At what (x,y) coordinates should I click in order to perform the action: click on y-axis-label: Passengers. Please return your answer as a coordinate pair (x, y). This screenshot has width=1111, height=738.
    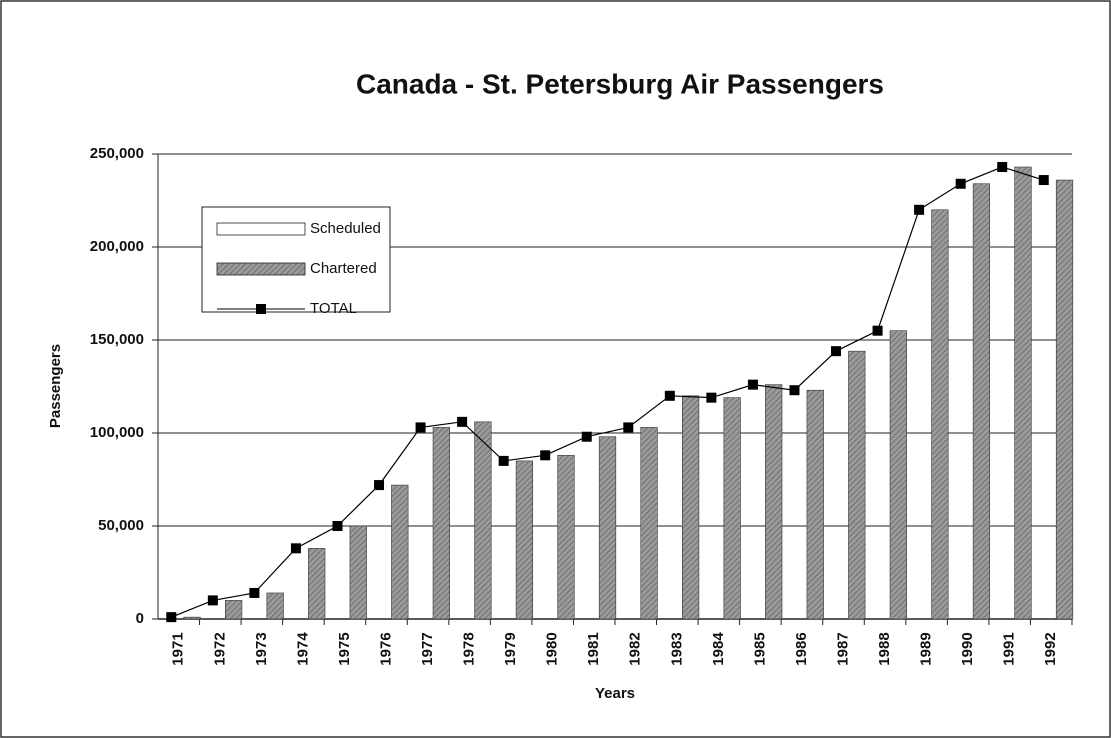
    Looking at the image, I should click on (55, 386).